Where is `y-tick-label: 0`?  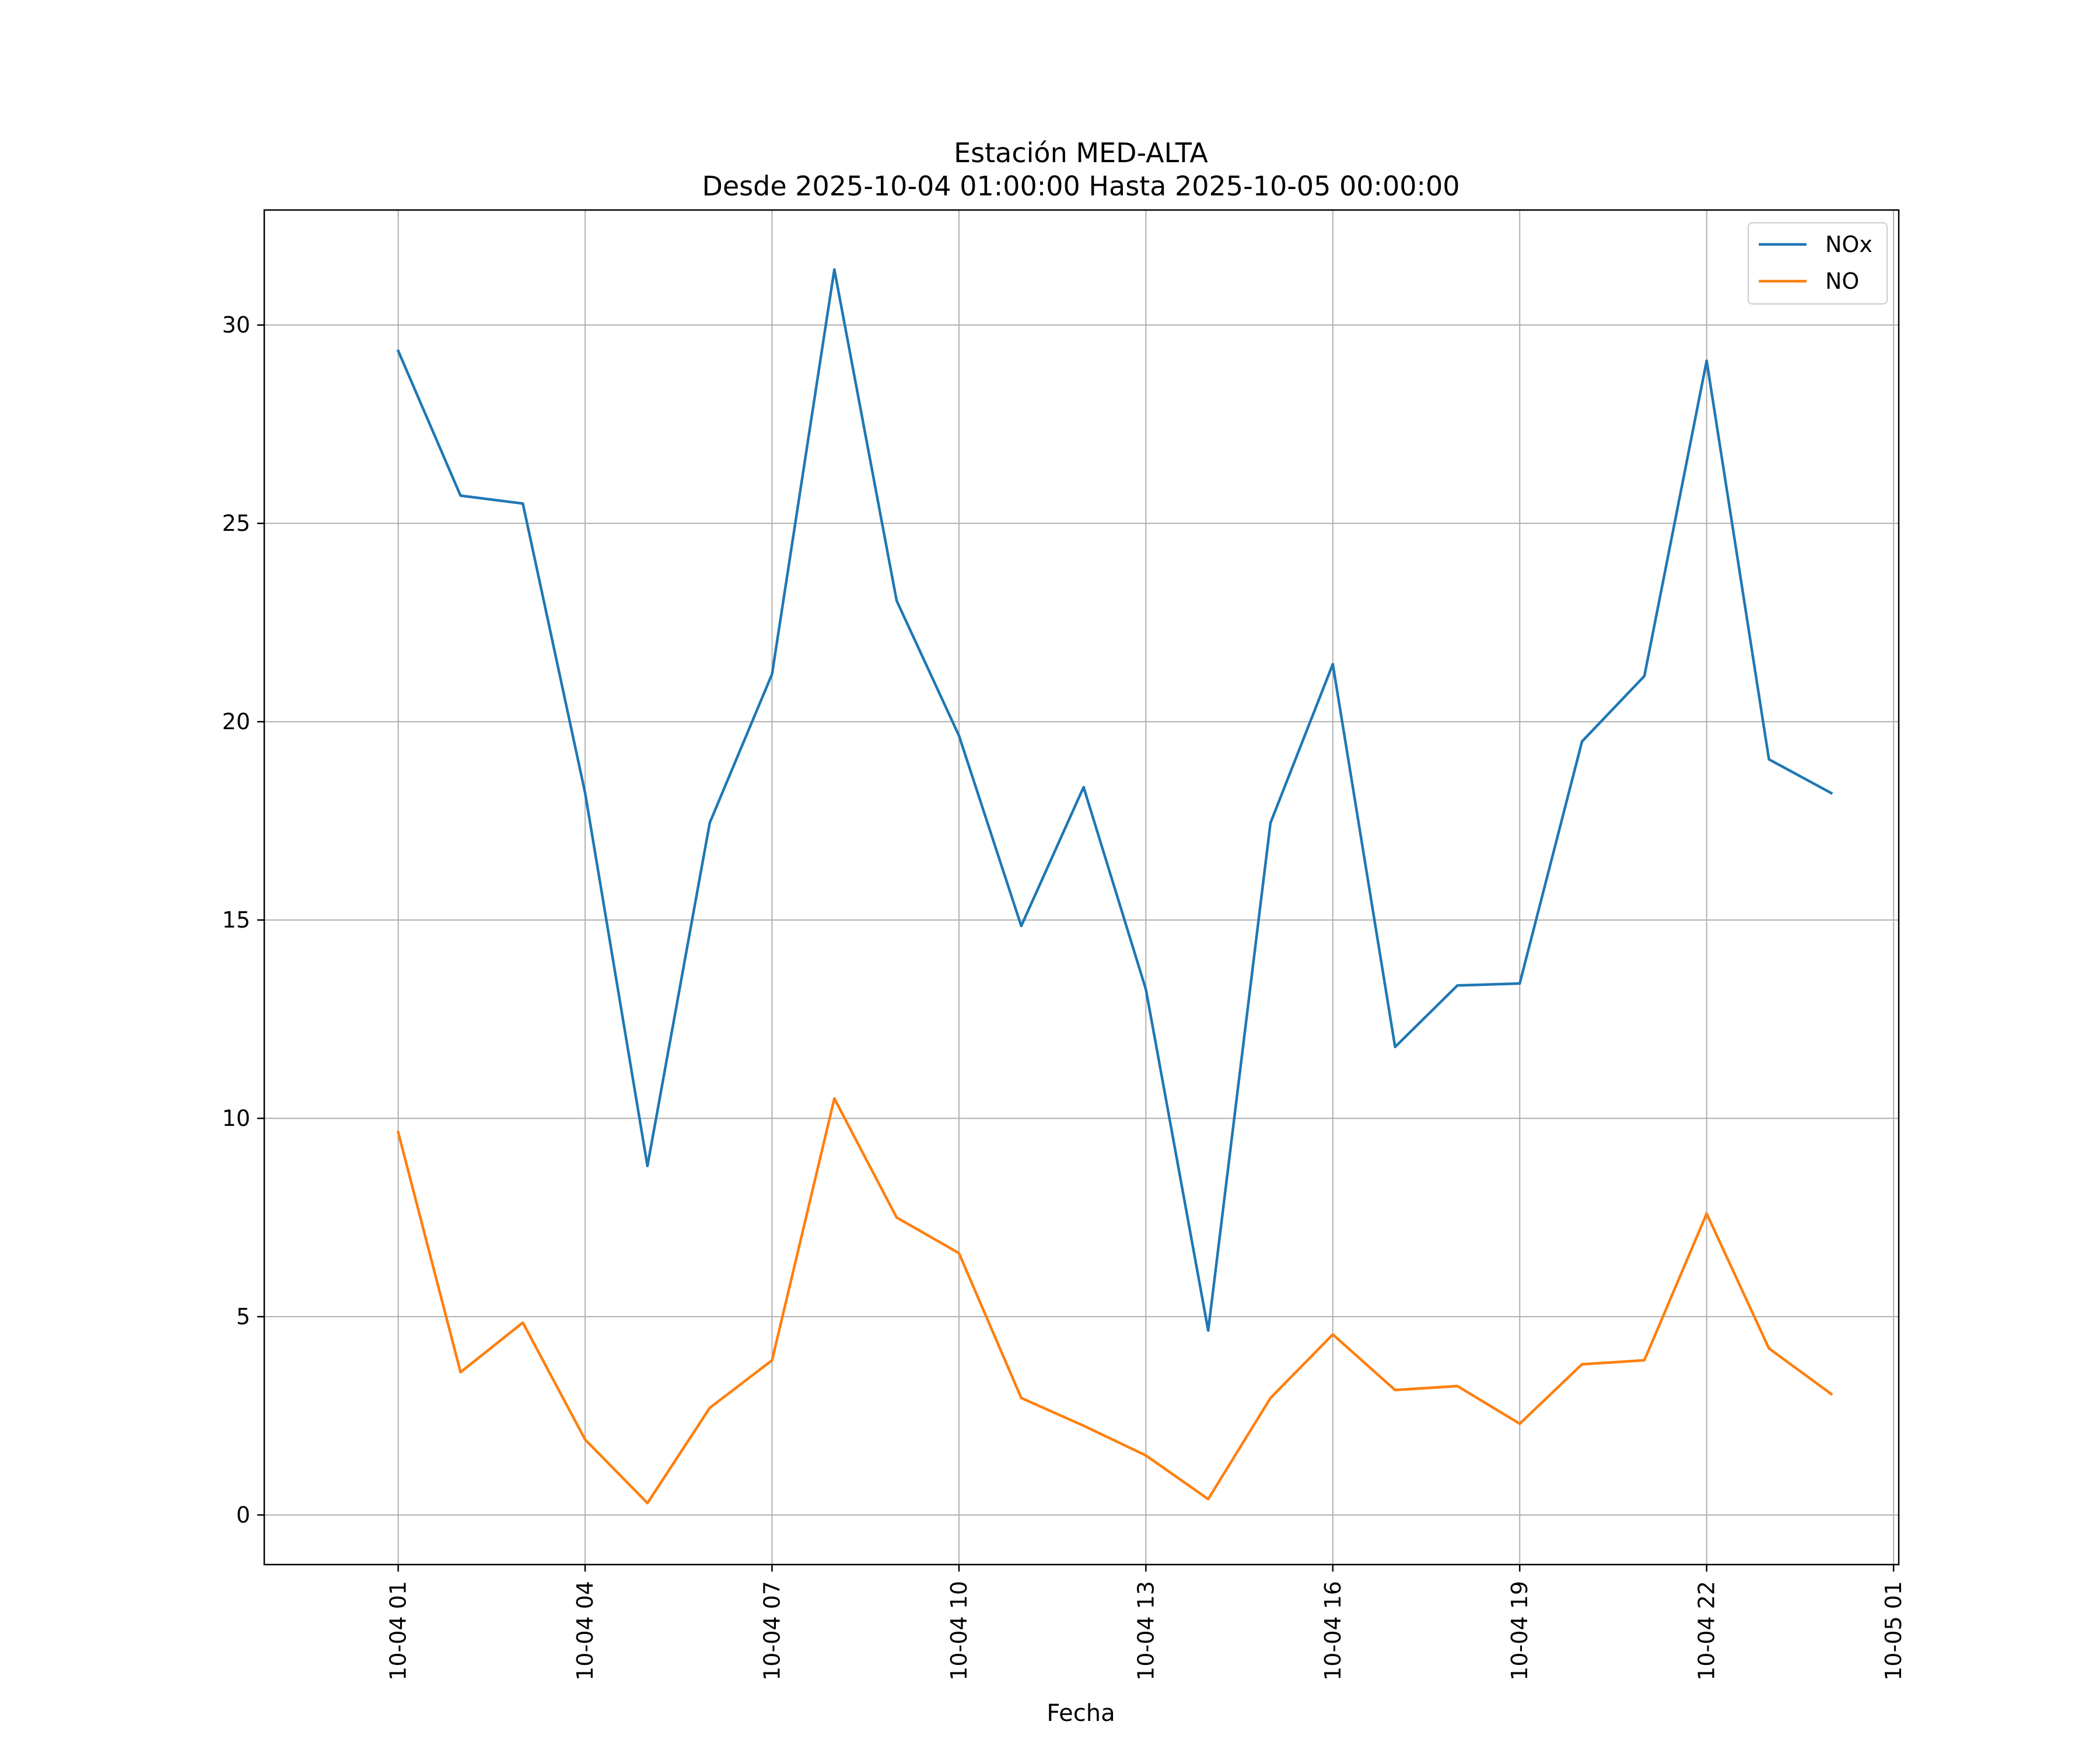 y-tick-label: 0 is located at coordinates (243, 1515).